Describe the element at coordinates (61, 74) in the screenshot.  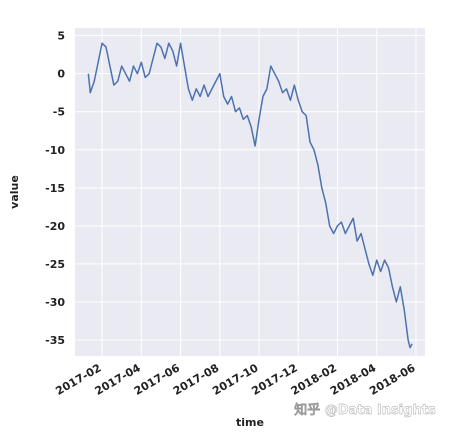
I see `y-tick-label: 0` at that location.